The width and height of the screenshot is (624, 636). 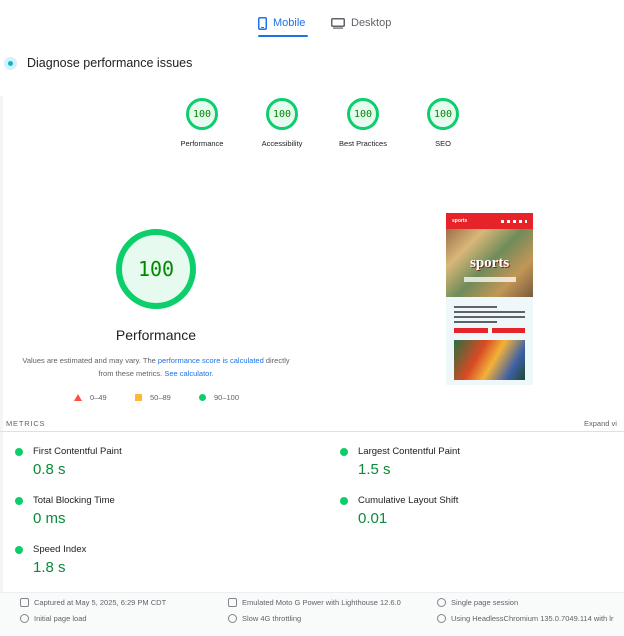 I want to click on gauge-seo: 100 SEO, so click(x=443, y=123).